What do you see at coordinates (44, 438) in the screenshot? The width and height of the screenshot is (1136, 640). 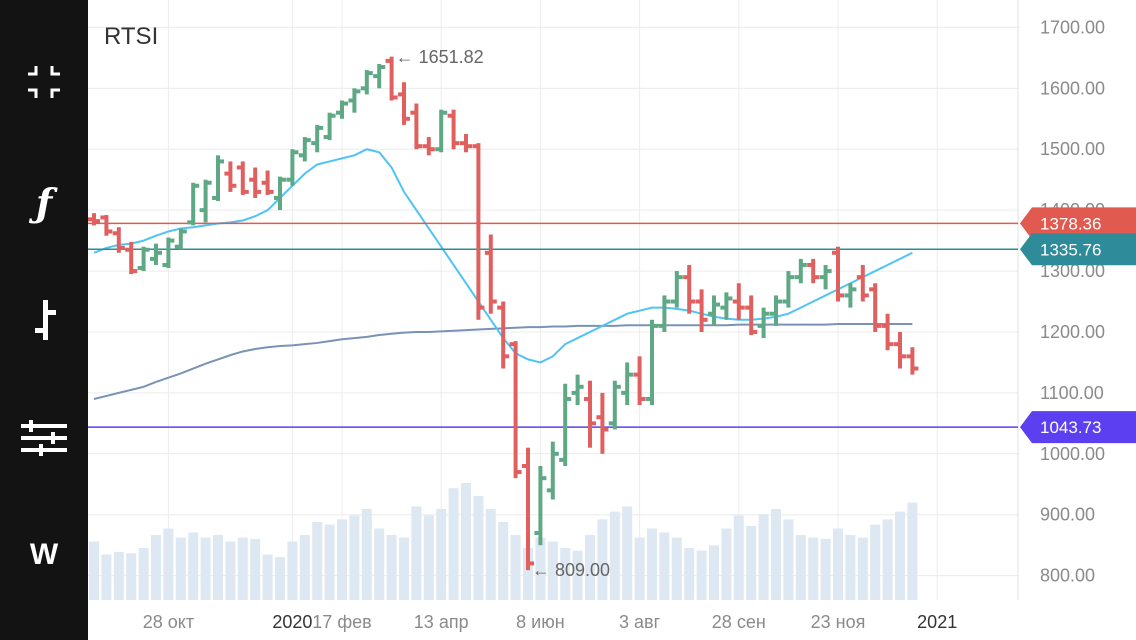 I see `settings-sliders-icon` at bounding box center [44, 438].